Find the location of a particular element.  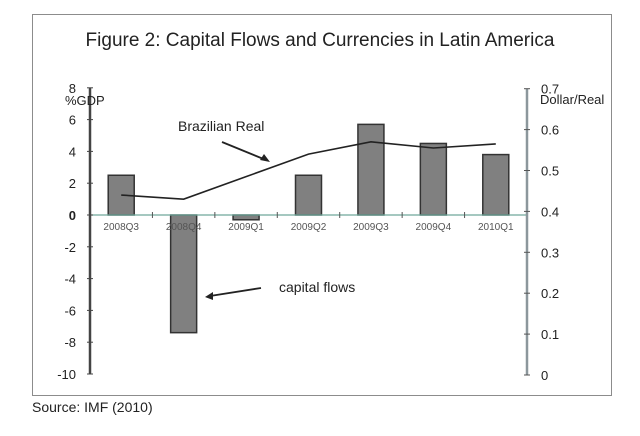

right-tick-label: 0 is located at coordinates (544, 375).